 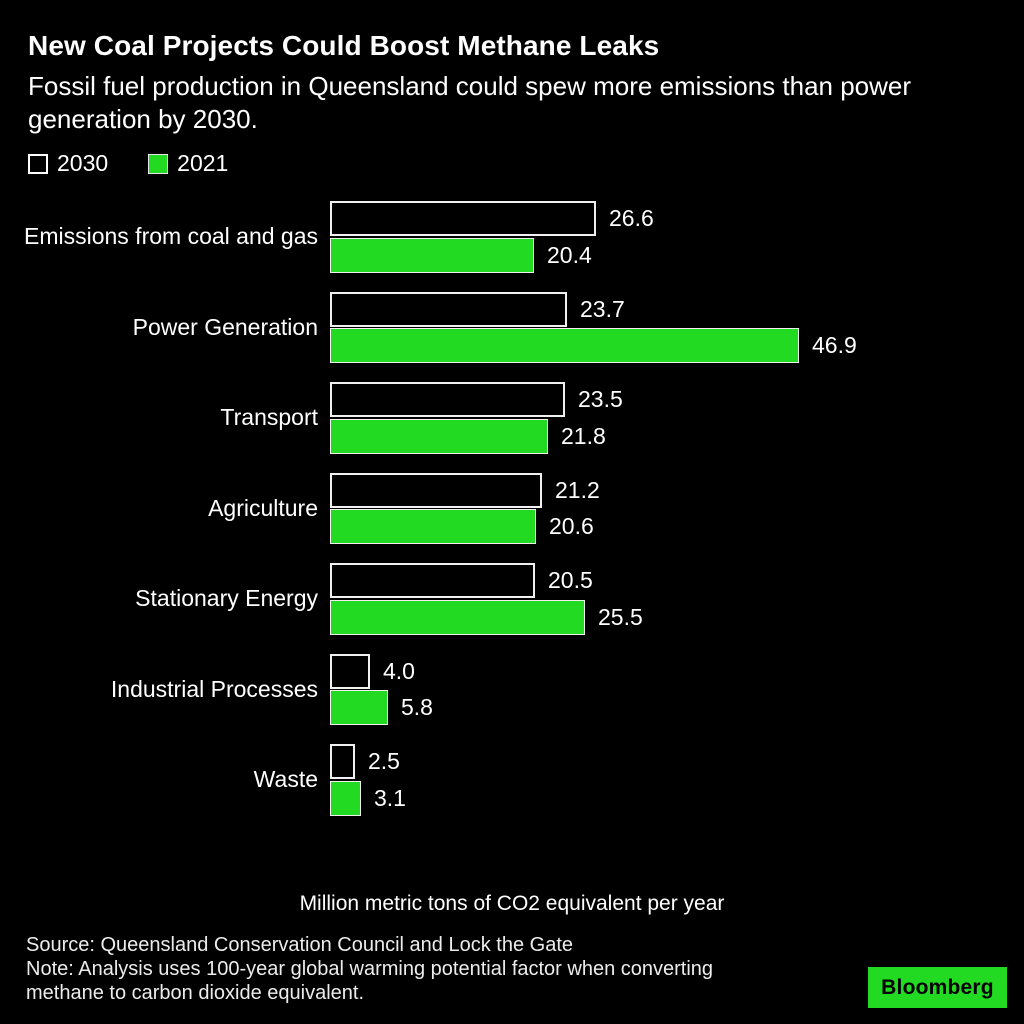 I want to click on bar-line: 20.4, so click(x=492, y=255).